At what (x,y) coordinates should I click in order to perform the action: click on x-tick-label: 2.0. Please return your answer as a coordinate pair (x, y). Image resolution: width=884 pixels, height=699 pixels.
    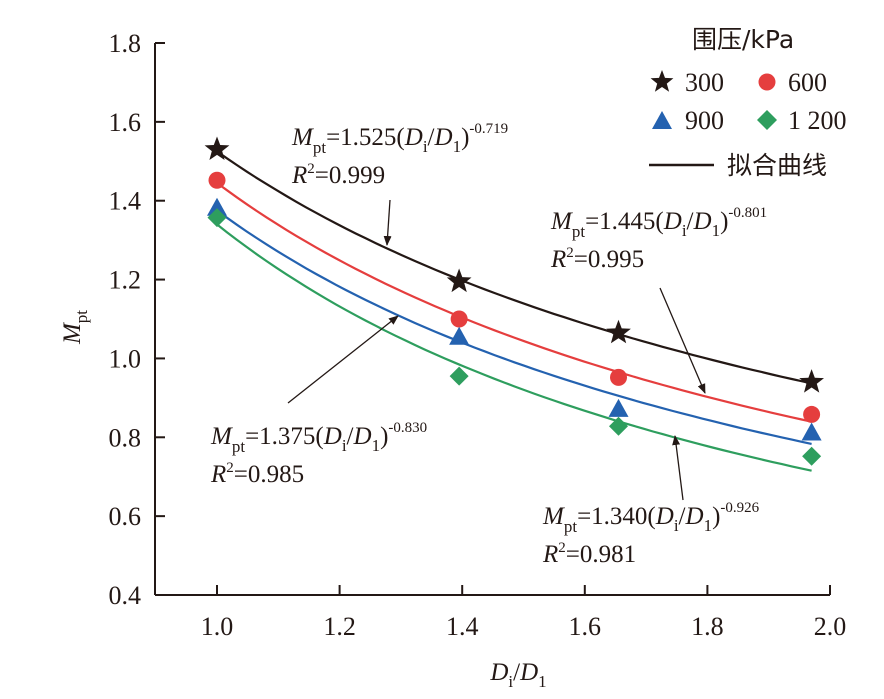
    Looking at the image, I should click on (830, 626).